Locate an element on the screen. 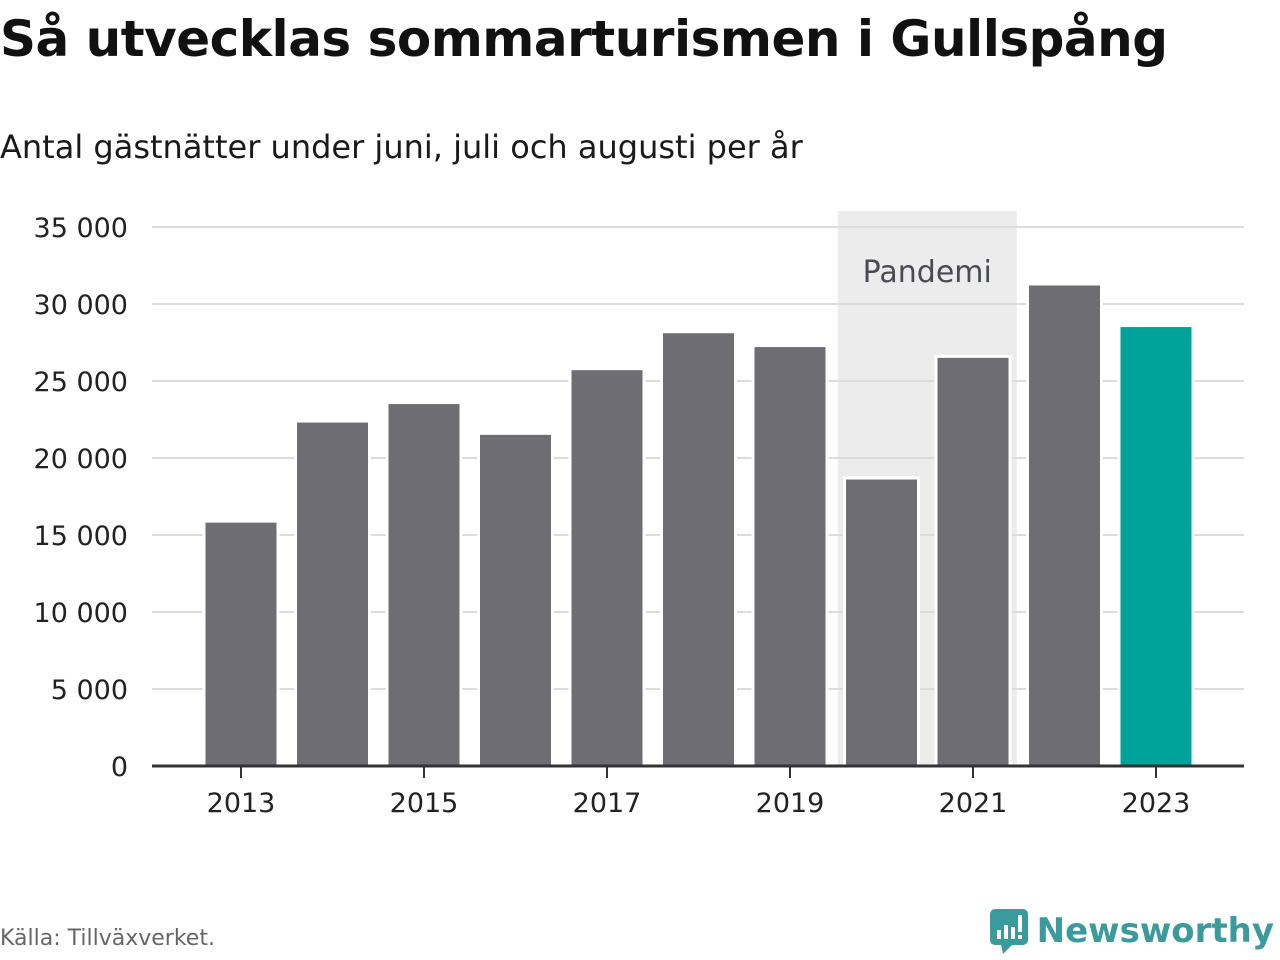 The height and width of the screenshot is (960, 1280). bar-2023 is located at coordinates (1156, 546).